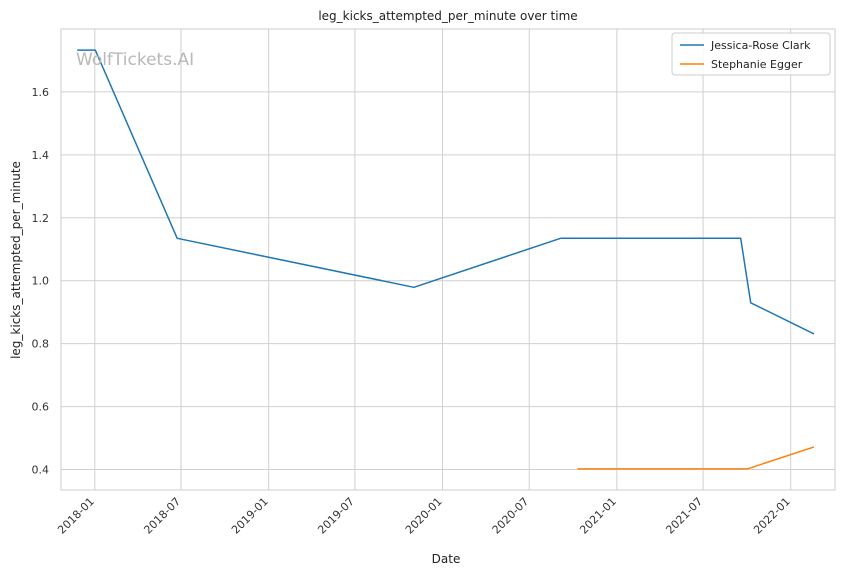  I want to click on x-tick-label: 2020-01, so click(424, 516).